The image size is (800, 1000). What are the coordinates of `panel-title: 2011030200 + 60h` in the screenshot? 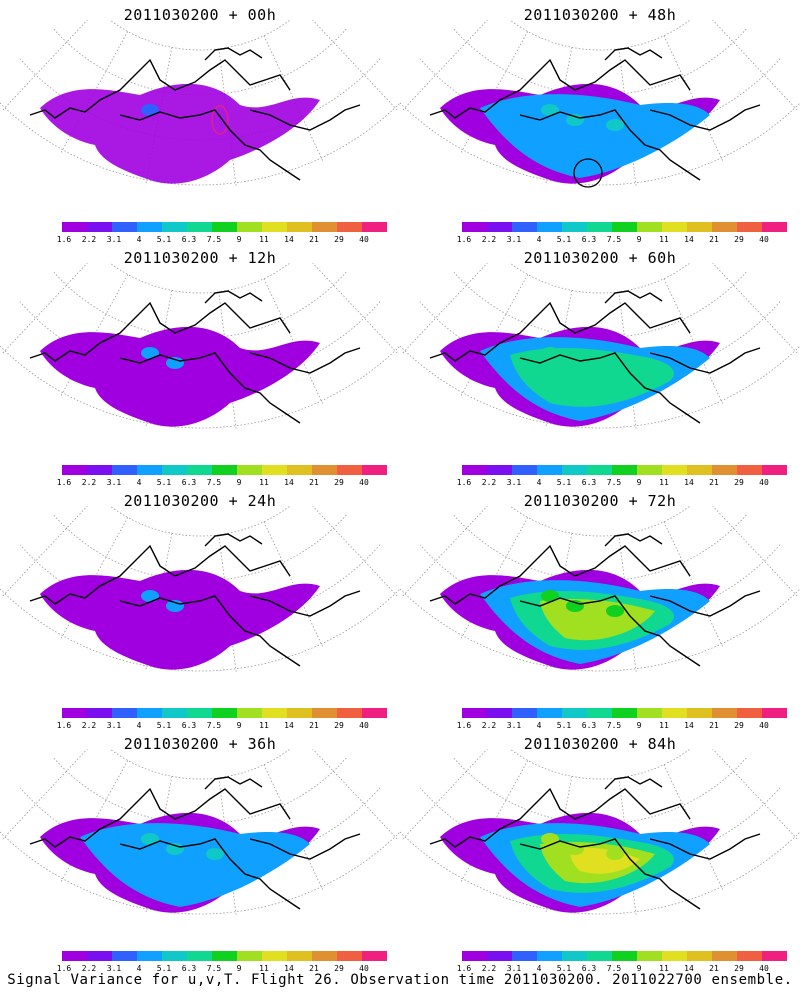 It's located at (600, 258).